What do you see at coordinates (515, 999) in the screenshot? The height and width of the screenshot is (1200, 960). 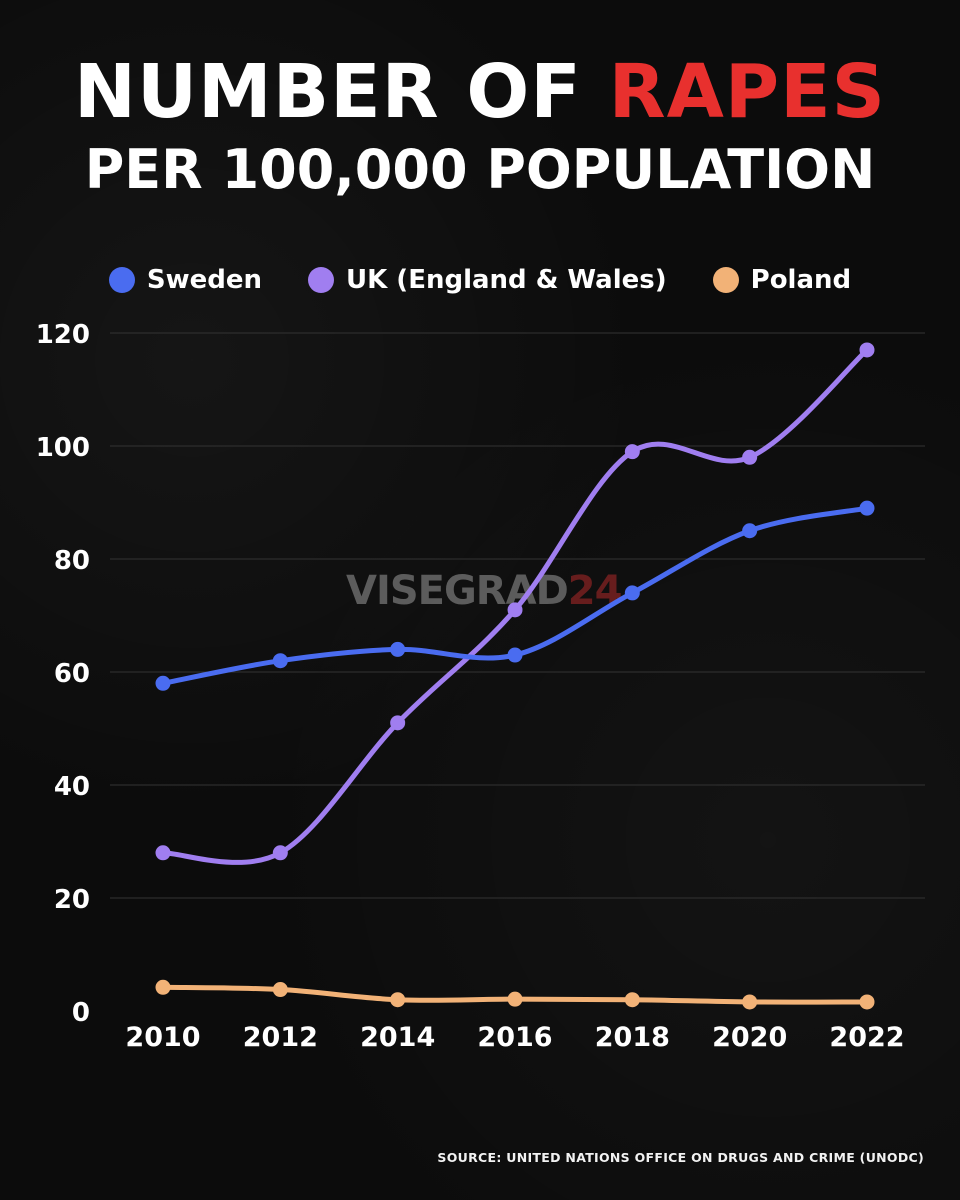 I see `data-point-poland-2016` at bounding box center [515, 999].